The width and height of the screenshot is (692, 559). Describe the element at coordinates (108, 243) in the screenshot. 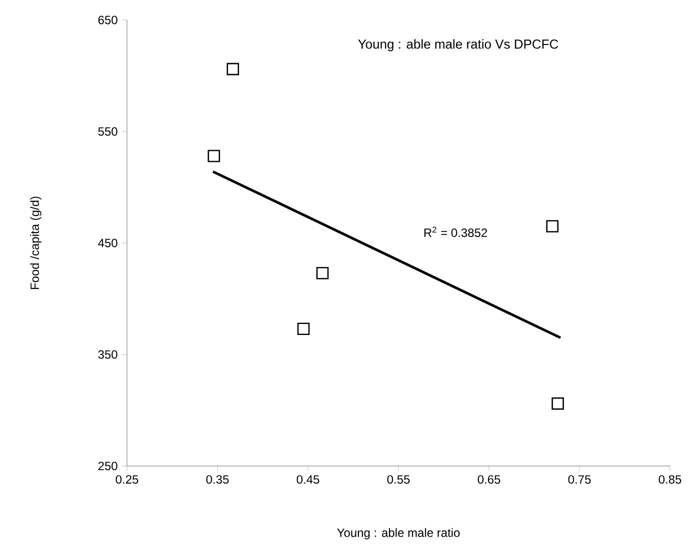

I see `y-tick-label: 450` at that location.